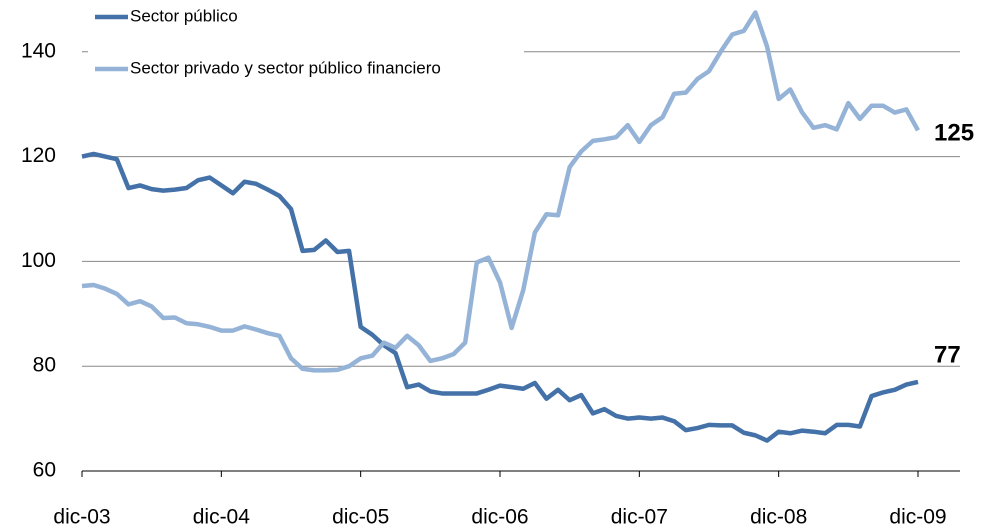 This screenshot has height=531, width=986. What do you see at coordinates (38, 50) in the screenshot?
I see `y-tick-label: 140` at bounding box center [38, 50].